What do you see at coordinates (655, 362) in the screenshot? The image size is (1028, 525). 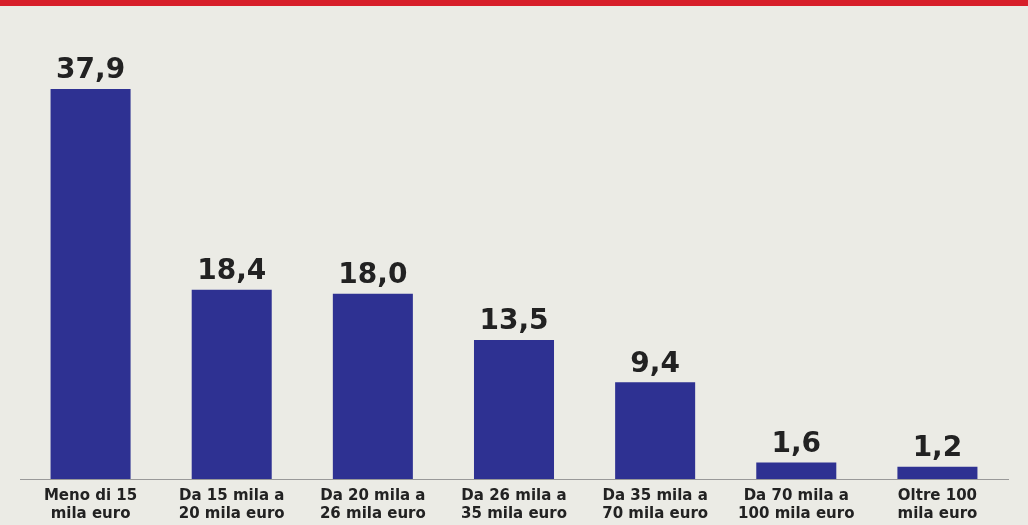 I see `data-label: 9,4` at bounding box center [655, 362].